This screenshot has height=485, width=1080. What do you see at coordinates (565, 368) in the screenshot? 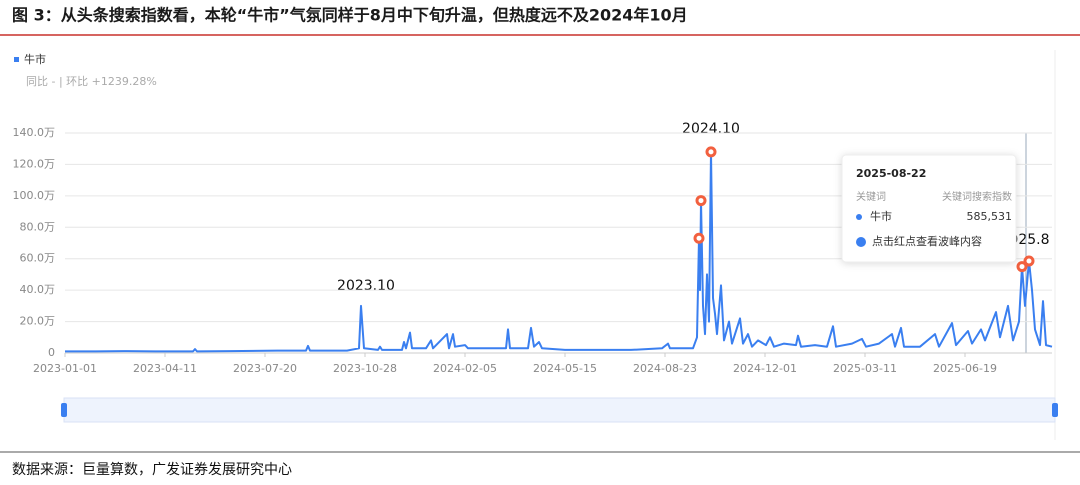
I see `x-tick-label: 2024-05-15` at bounding box center [565, 368].